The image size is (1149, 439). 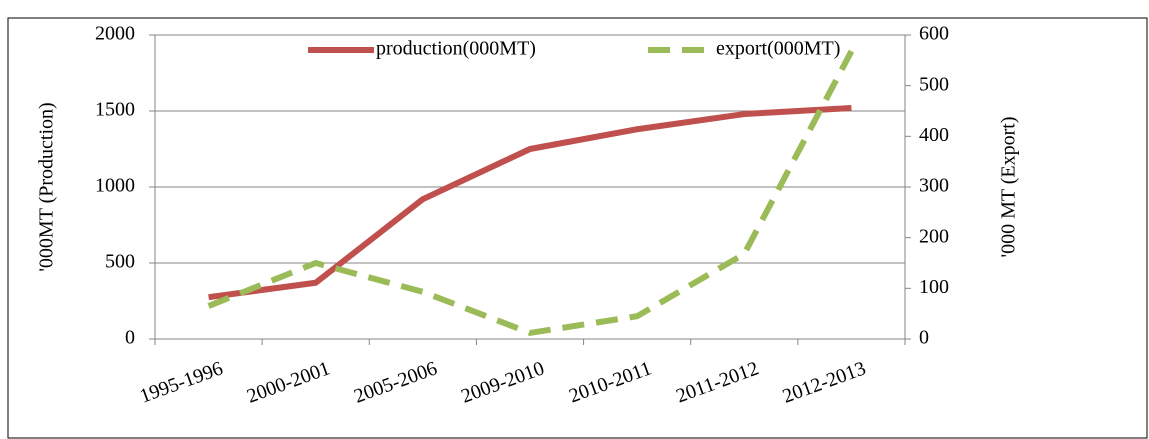 What do you see at coordinates (120, 262) in the screenshot?
I see `y-tick-label: 500` at bounding box center [120, 262].